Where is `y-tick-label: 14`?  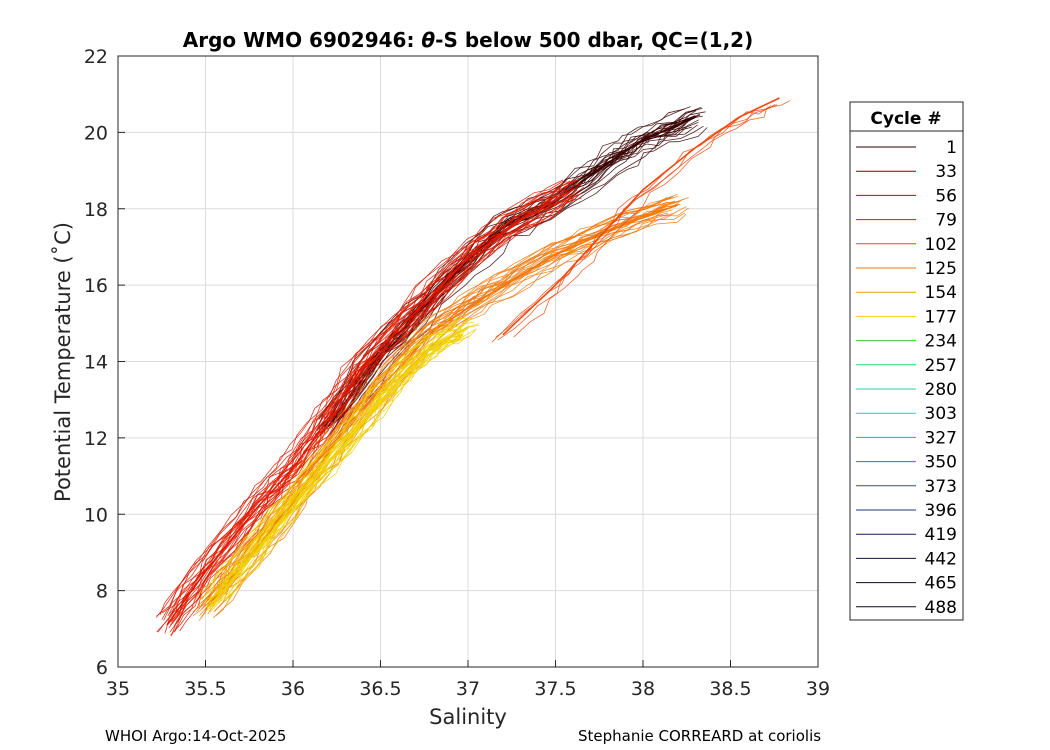 y-tick-label: 14 is located at coordinates (96, 363).